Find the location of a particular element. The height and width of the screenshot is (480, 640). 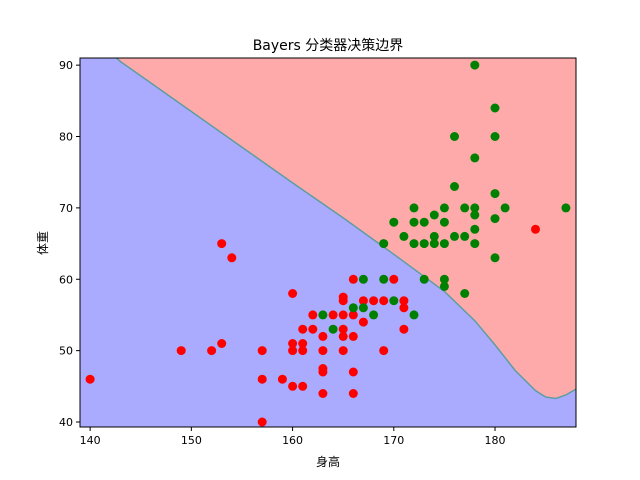

chart-title: Bayers 分类器决策边界 is located at coordinates (328, 45).